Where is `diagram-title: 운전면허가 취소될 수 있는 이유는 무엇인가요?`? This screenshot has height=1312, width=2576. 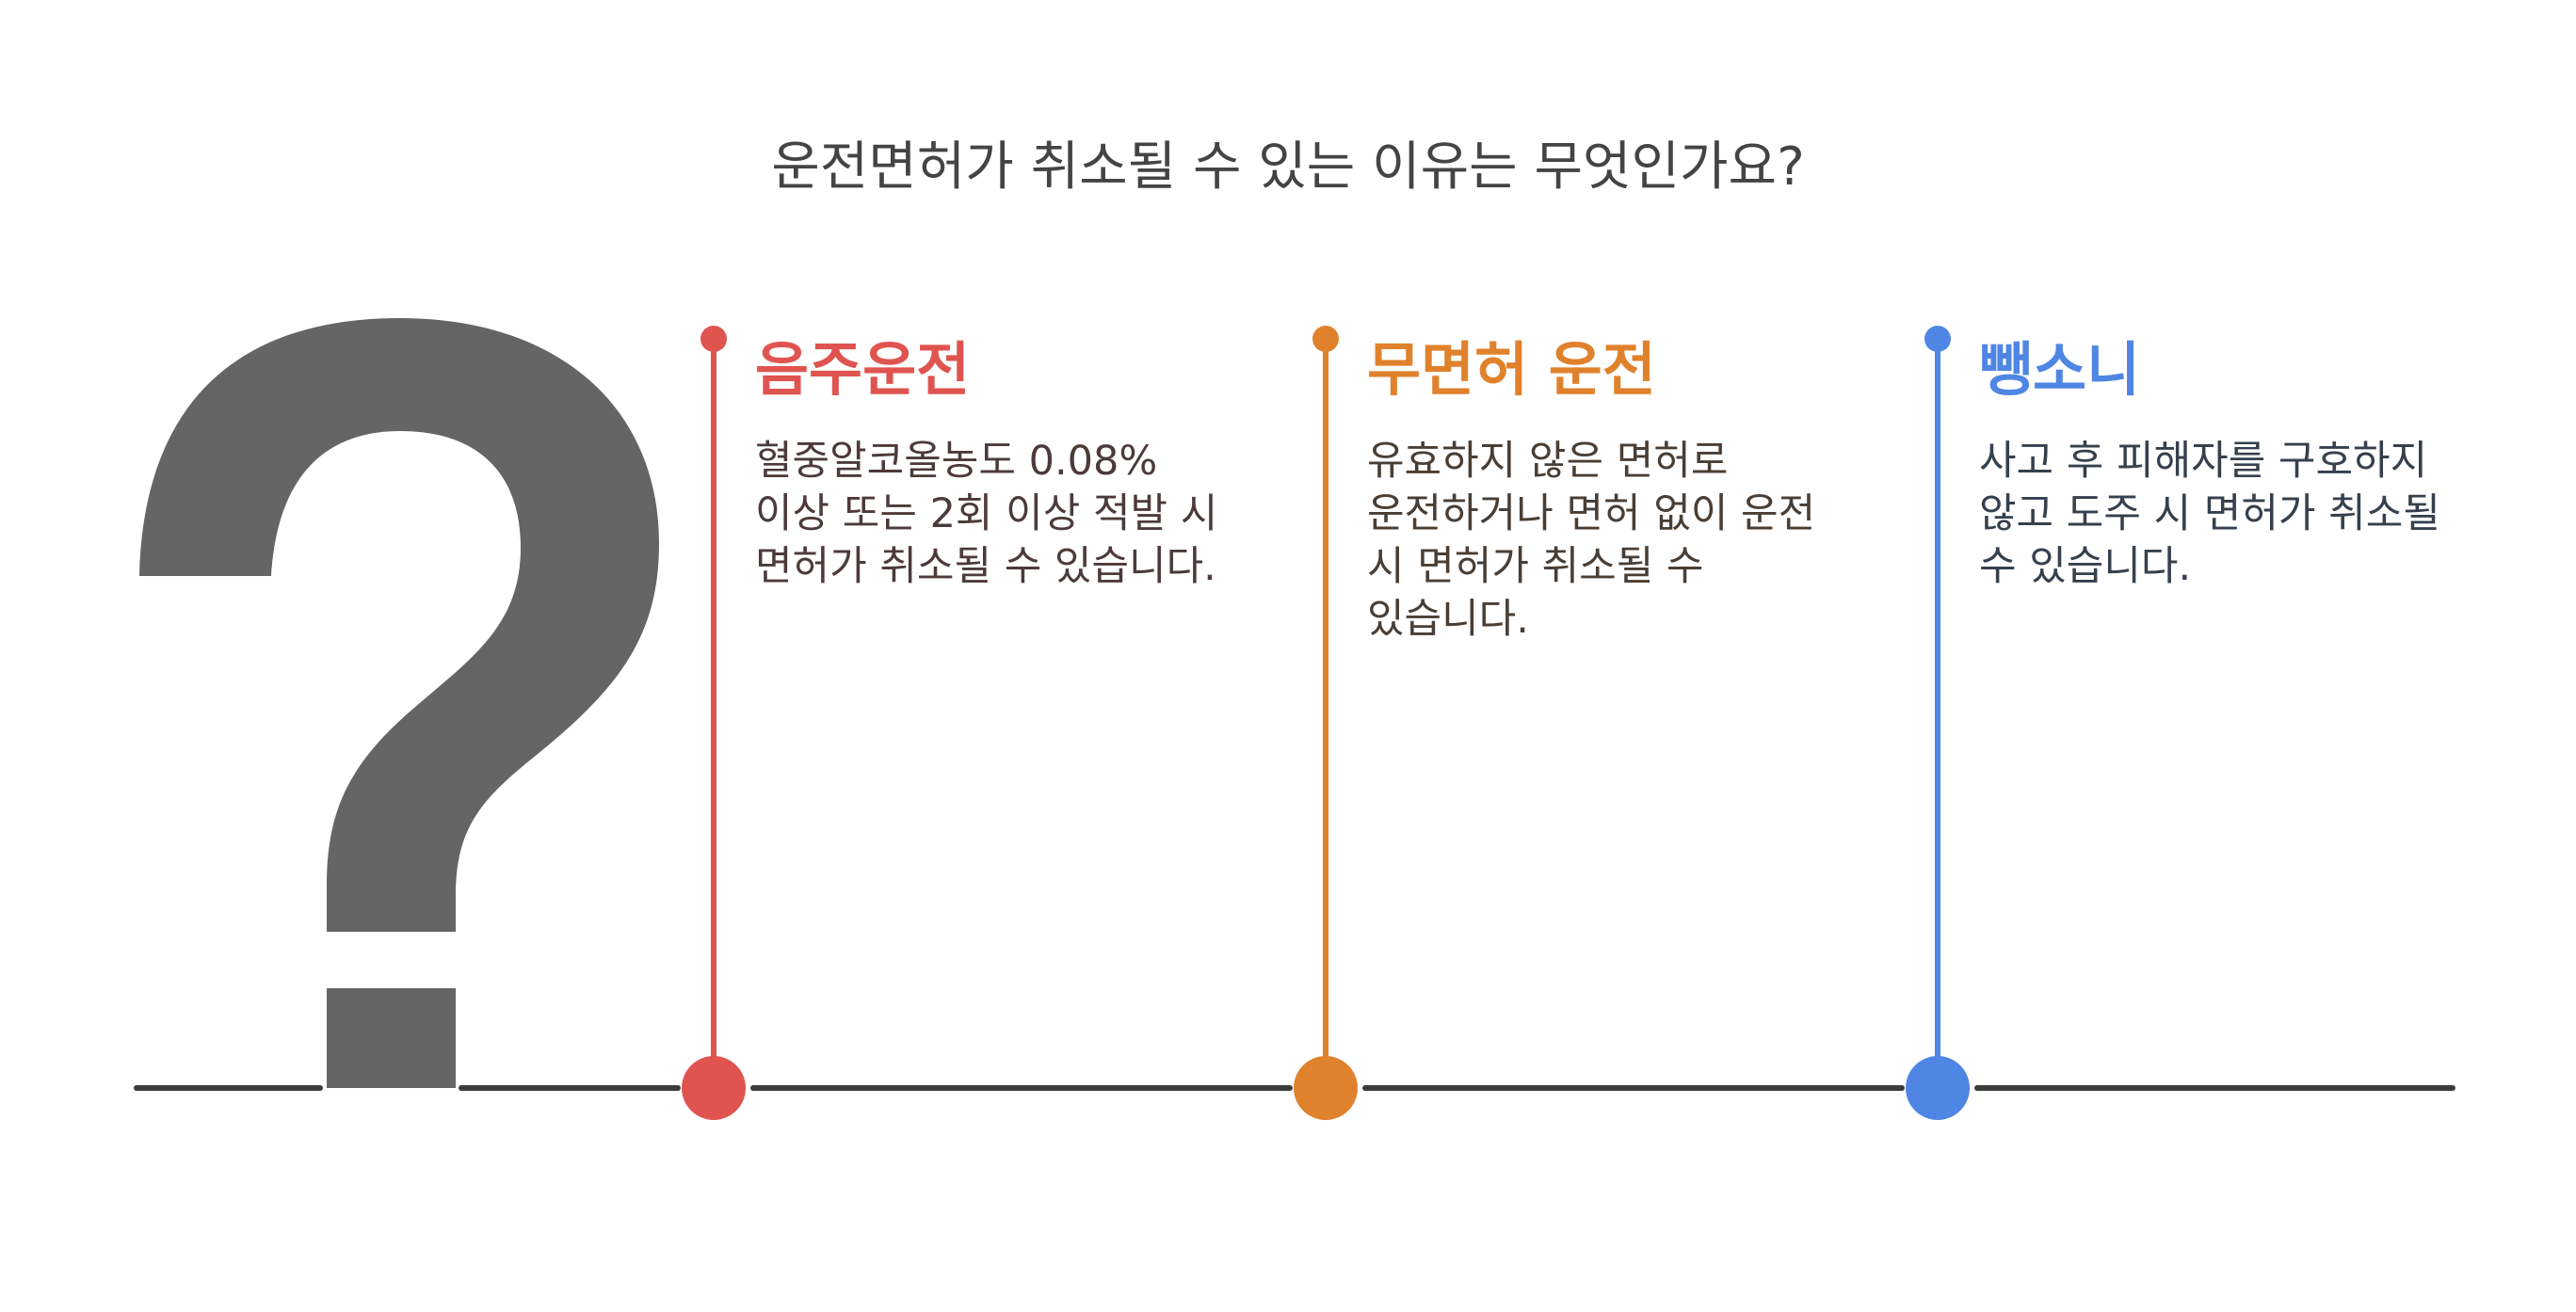 diagram-title: 운전면허가 취소될 수 있는 이유는 무엇인가요? is located at coordinates (1288, 167).